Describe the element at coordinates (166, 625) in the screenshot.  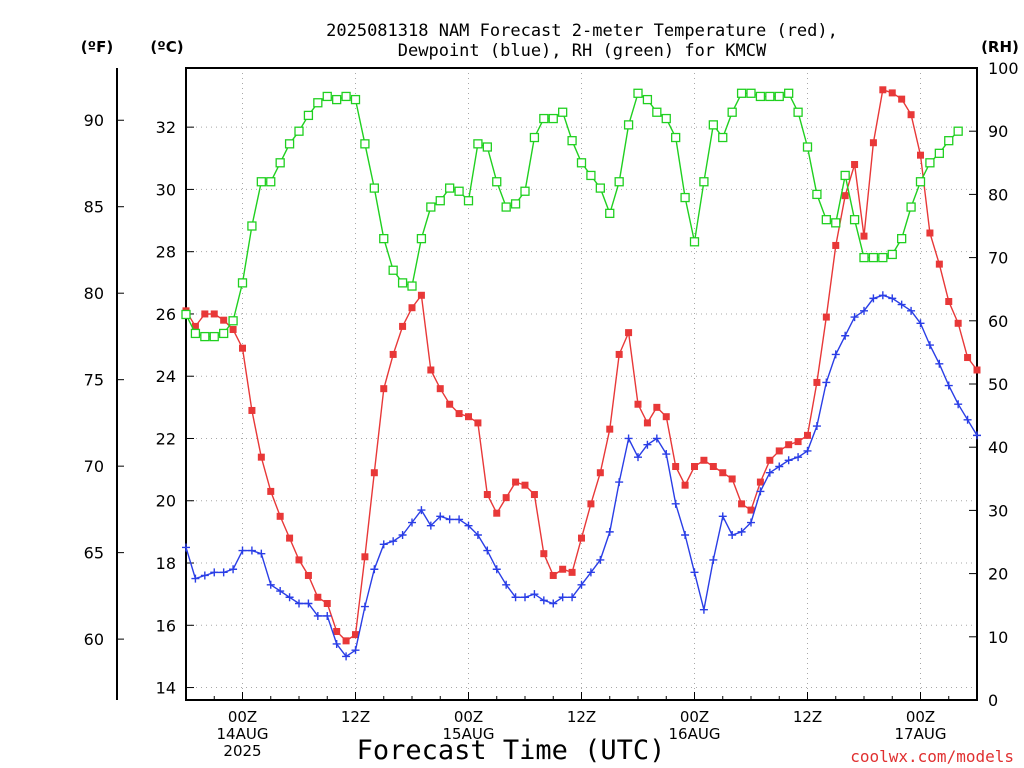
I see `celsius-tick-label: 16` at that location.